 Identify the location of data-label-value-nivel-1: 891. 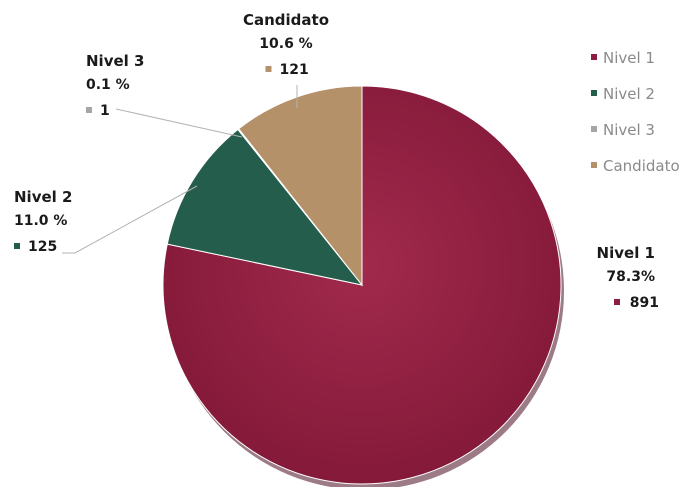
(644, 303).